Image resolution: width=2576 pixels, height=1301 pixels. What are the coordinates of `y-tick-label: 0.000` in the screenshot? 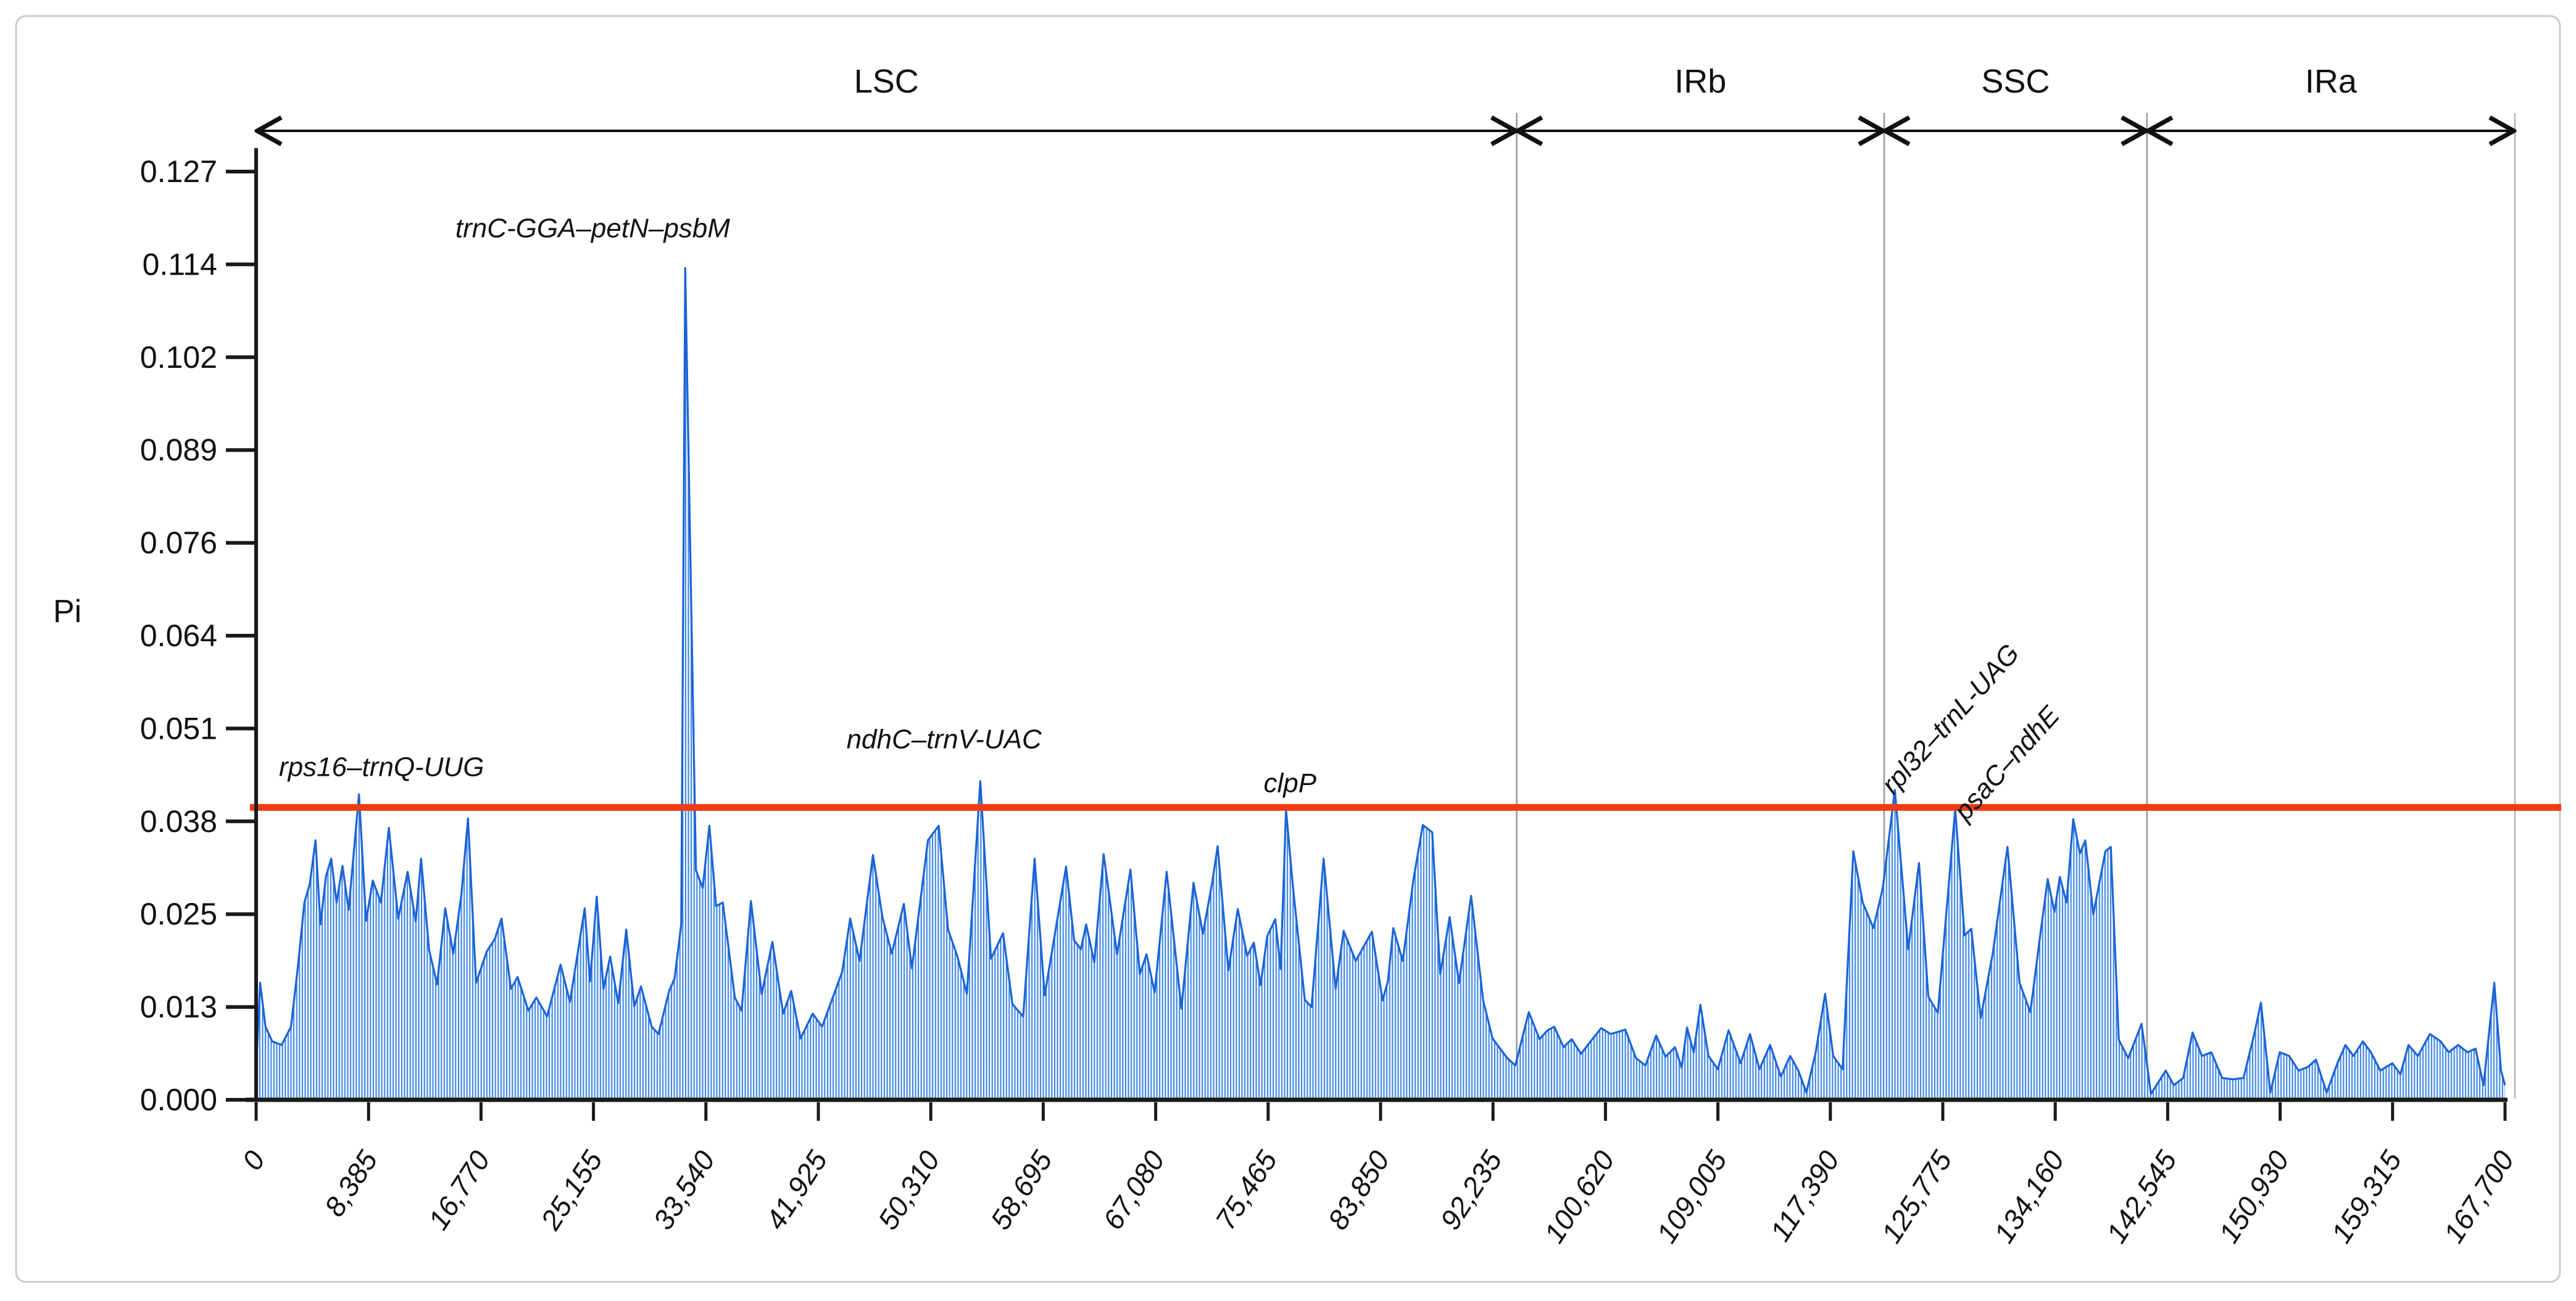 It's located at (178, 1100).